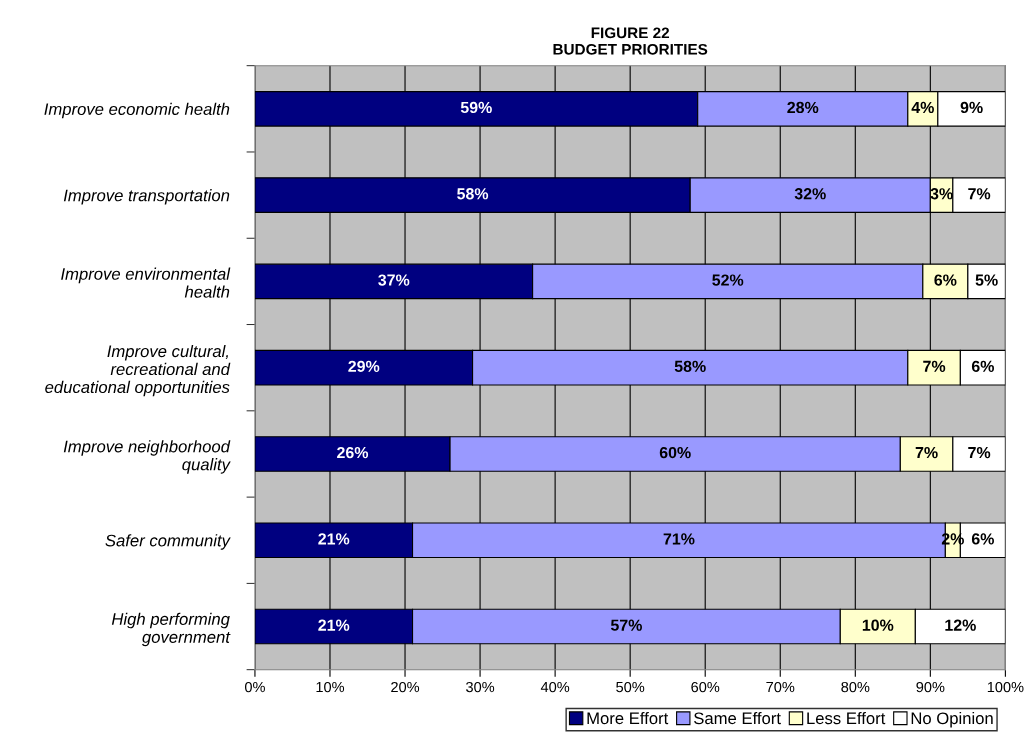 The image size is (1028, 755). What do you see at coordinates (737, 718) in the screenshot?
I see `legend-label: Same Effort` at bounding box center [737, 718].